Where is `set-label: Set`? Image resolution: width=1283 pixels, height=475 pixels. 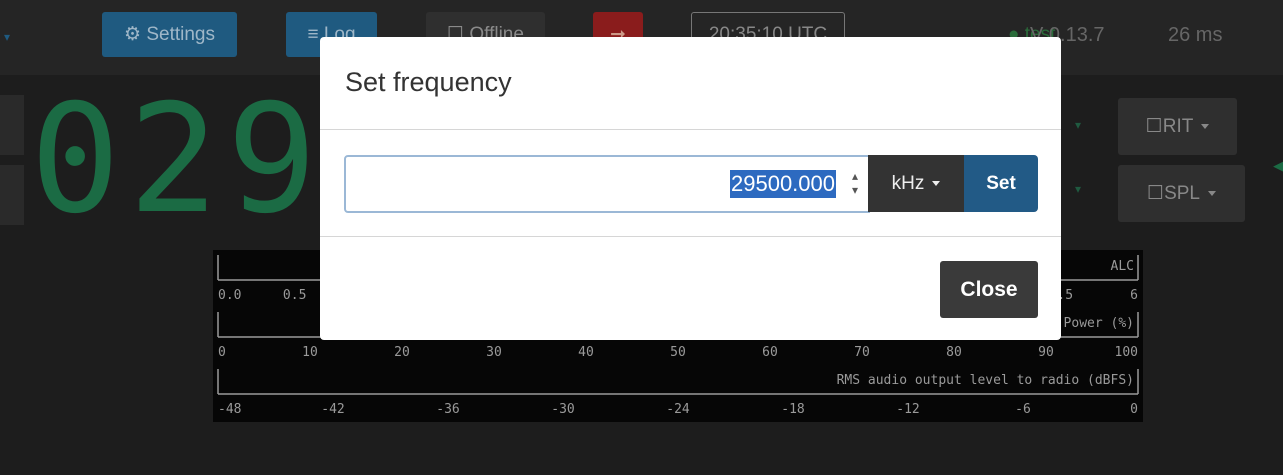 set-label: Set is located at coordinates (1001, 183).